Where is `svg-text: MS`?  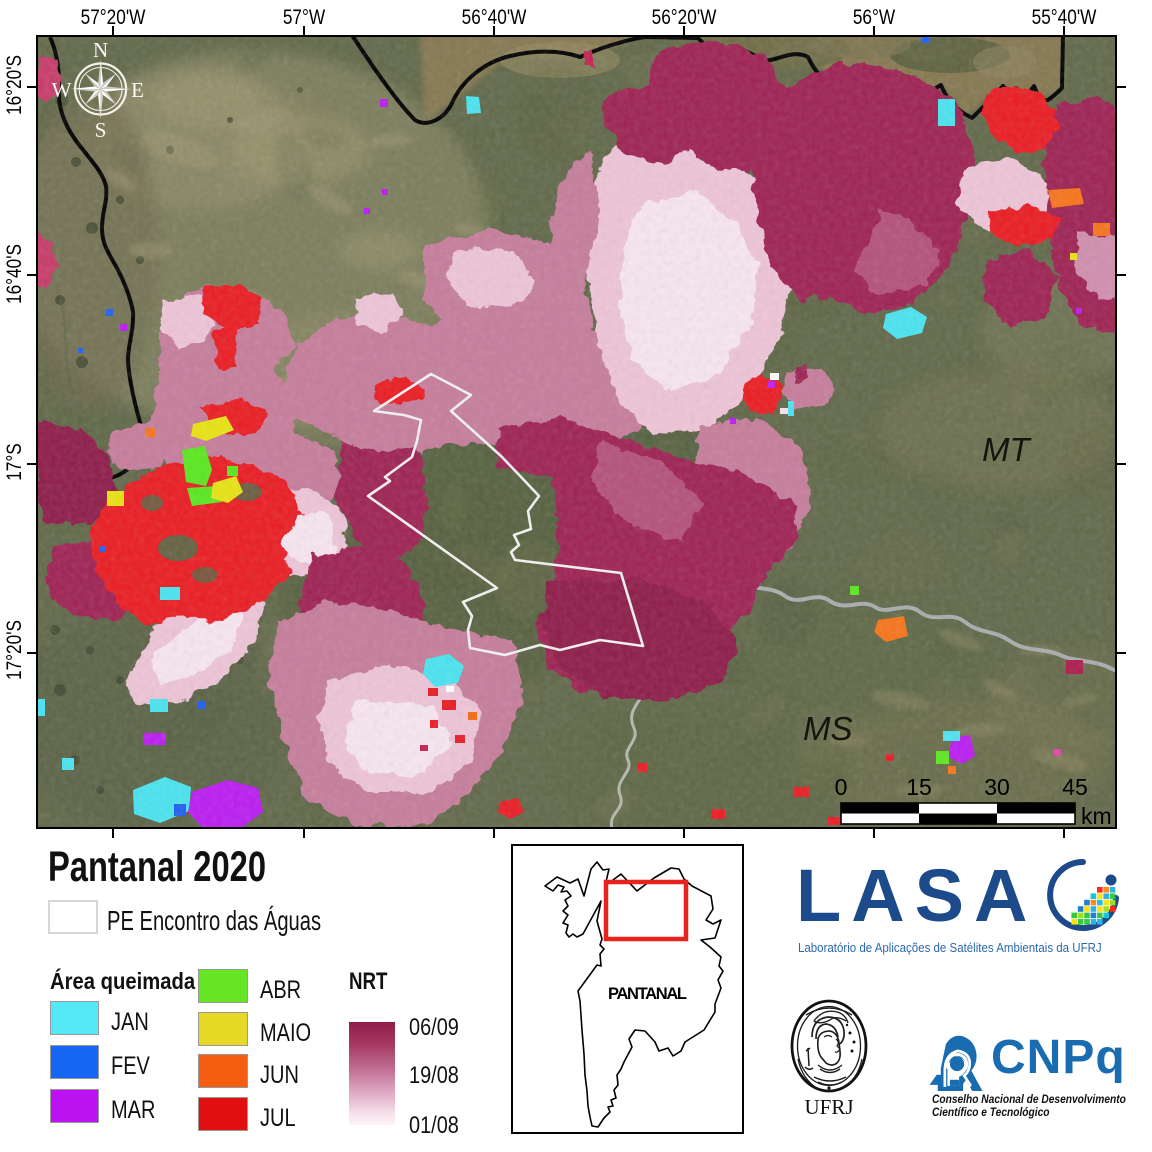
svg-text: MS is located at coordinates (828, 728).